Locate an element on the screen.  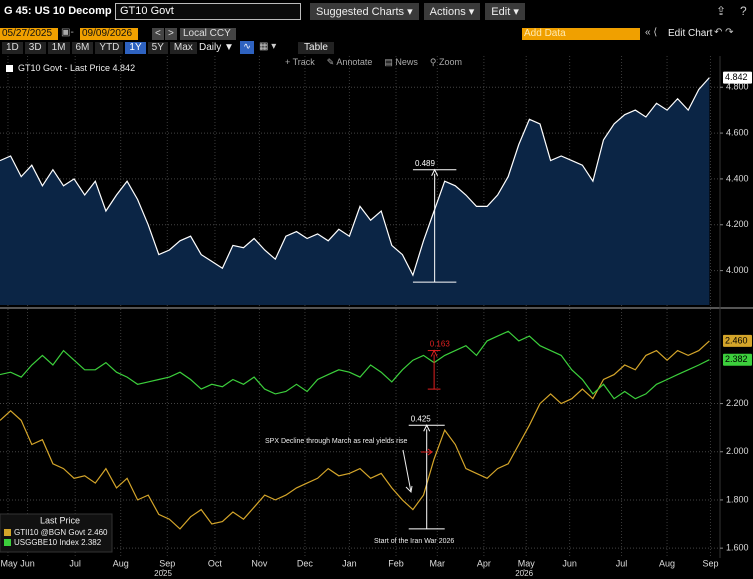
note-arrow-red is located at coordinates (427, 452).